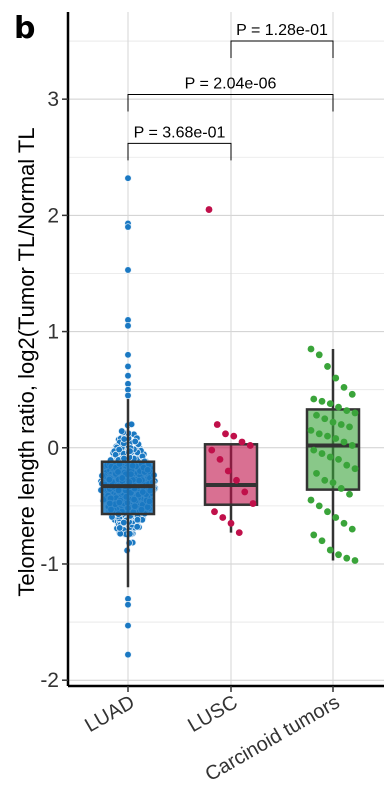 Image resolution: width=386 pixels, height=795 pixels. I want to click on y-tick-label: 0, so click(53, 448).